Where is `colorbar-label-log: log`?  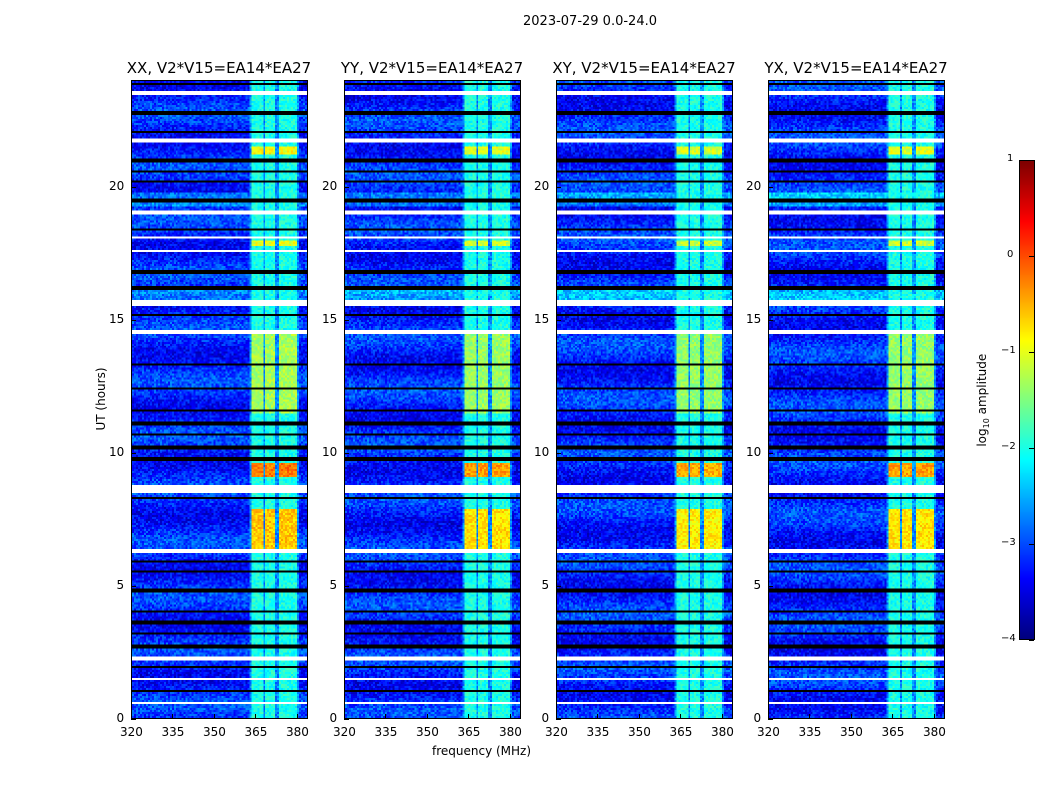 colorbar-label-log: log is located at coordinates (981, 437).